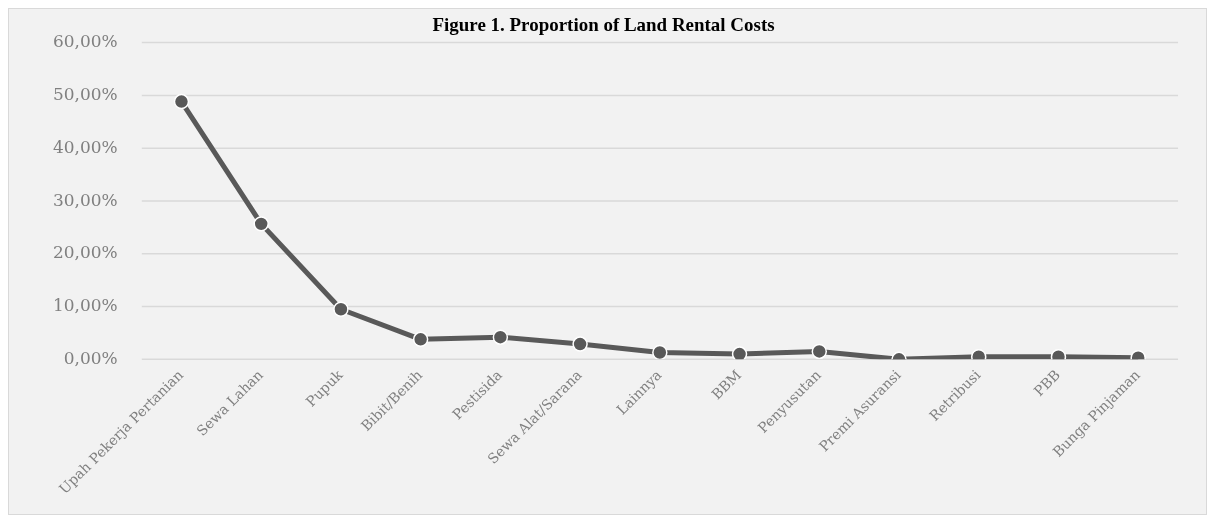 Image resolution: width=1215 pixels, height=523 pixels. Describe the element at coordinates (85, 146) in the screenshot. I see `y-tick-label: 40,00%` at that location.